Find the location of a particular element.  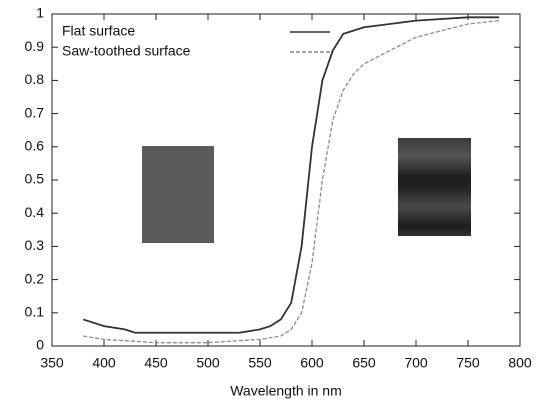

x-tick-label: 700 is located at coordinates (416, 363).